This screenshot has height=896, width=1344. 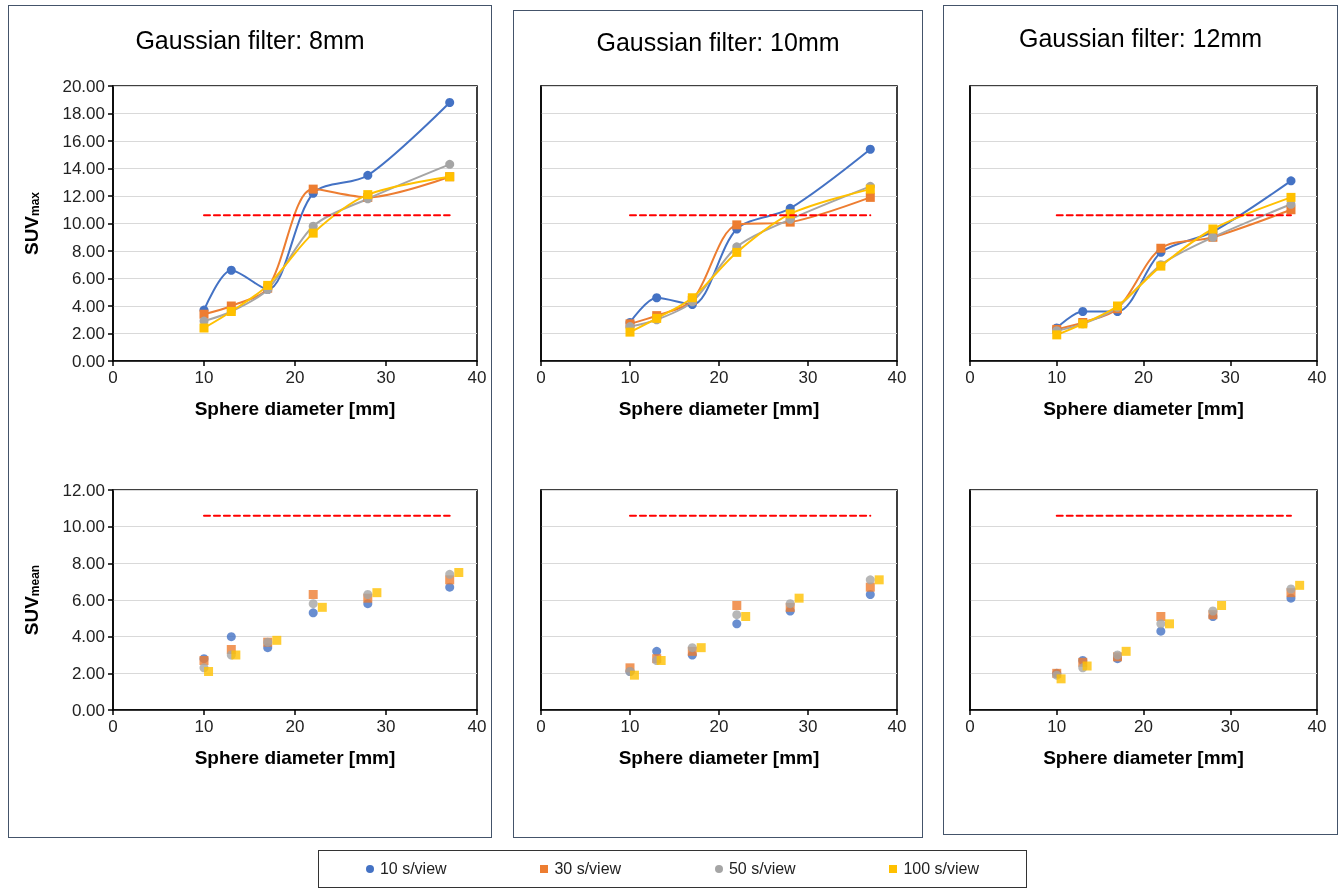 I want to click on y-tick-label: 18.00, so click(x=83, y=113).